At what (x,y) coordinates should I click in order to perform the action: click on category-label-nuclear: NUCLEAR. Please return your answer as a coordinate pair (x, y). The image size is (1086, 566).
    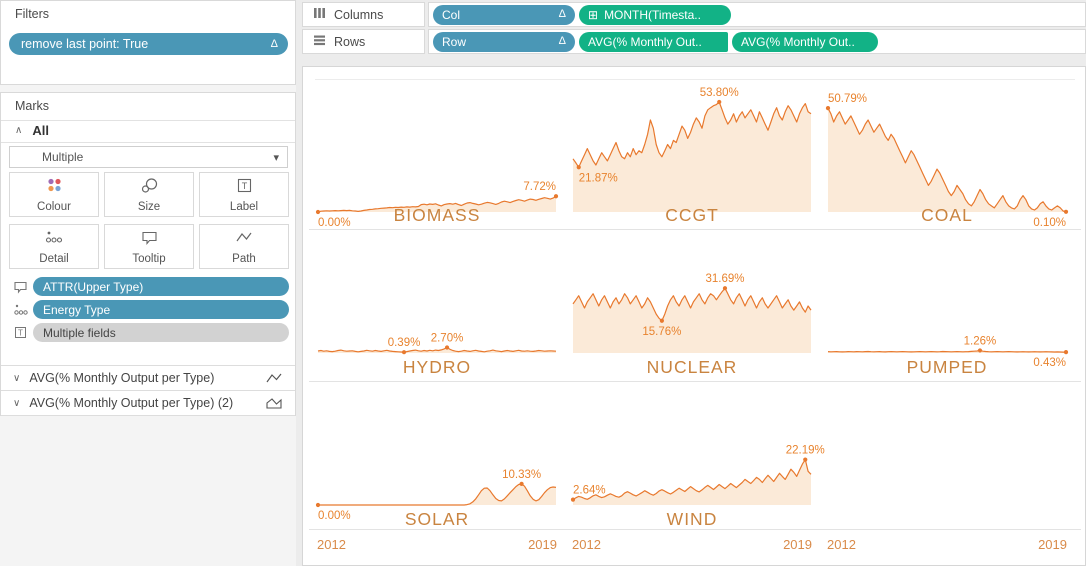
    Looking at the image, I should click on (692, 367).